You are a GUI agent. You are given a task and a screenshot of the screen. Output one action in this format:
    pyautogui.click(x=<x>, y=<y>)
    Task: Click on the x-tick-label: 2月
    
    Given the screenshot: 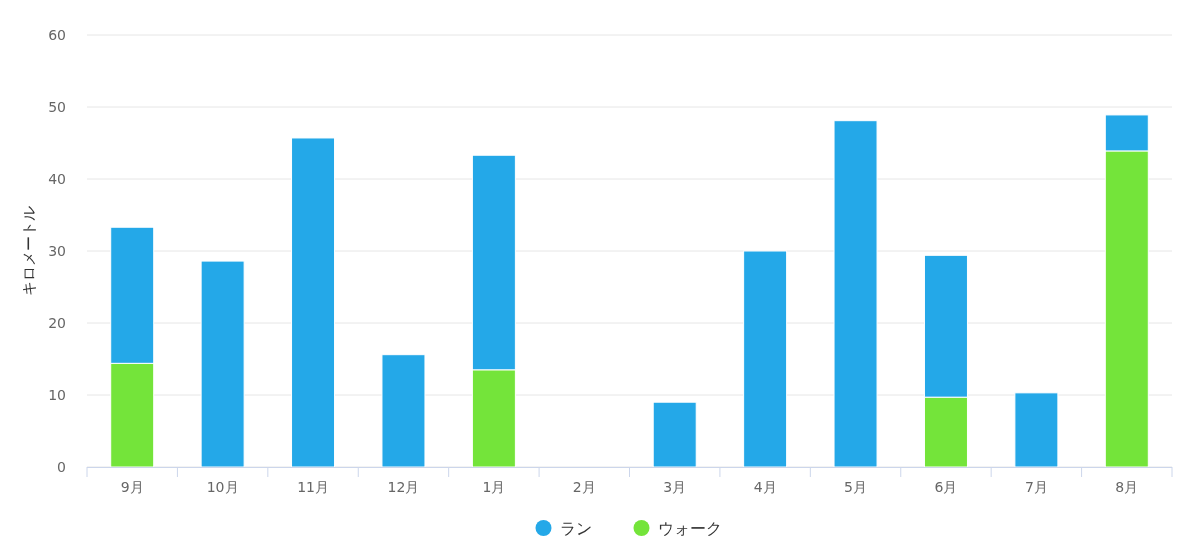 What is the action you would take?
    pyautogui.click(x=584, y=487)
    